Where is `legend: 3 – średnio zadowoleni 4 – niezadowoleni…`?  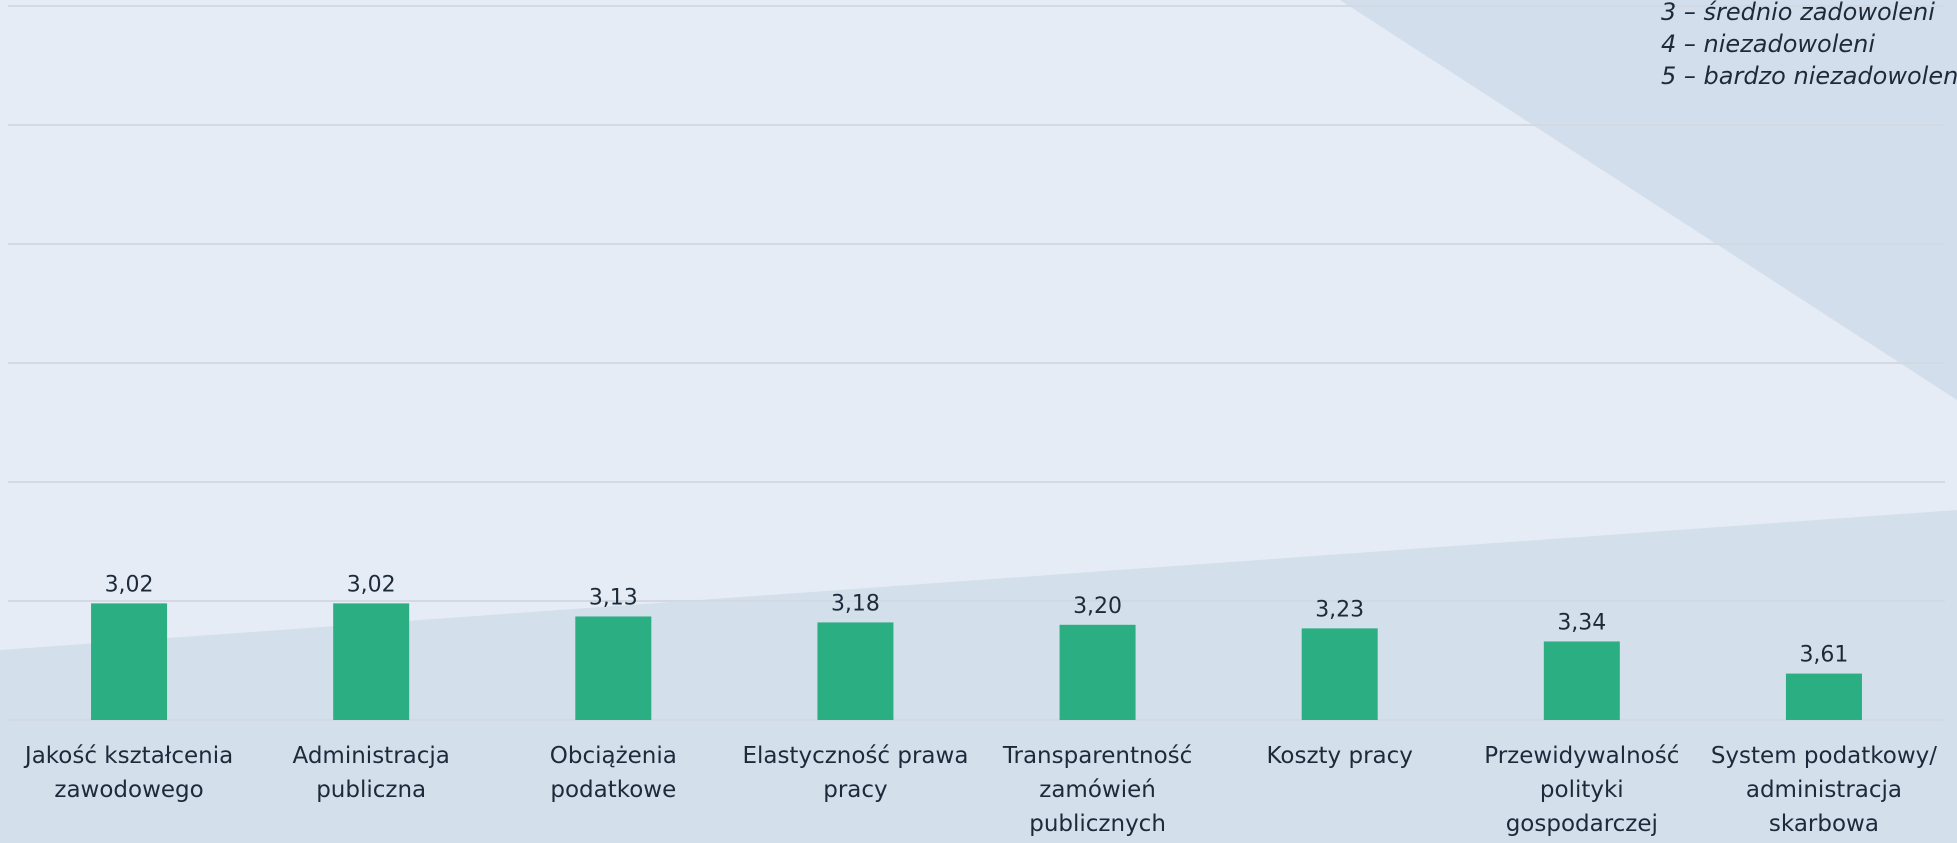 legend: 3 – średnio zadowoleni 4 – niezadowoleni… is located at coordinates (1809, 46).